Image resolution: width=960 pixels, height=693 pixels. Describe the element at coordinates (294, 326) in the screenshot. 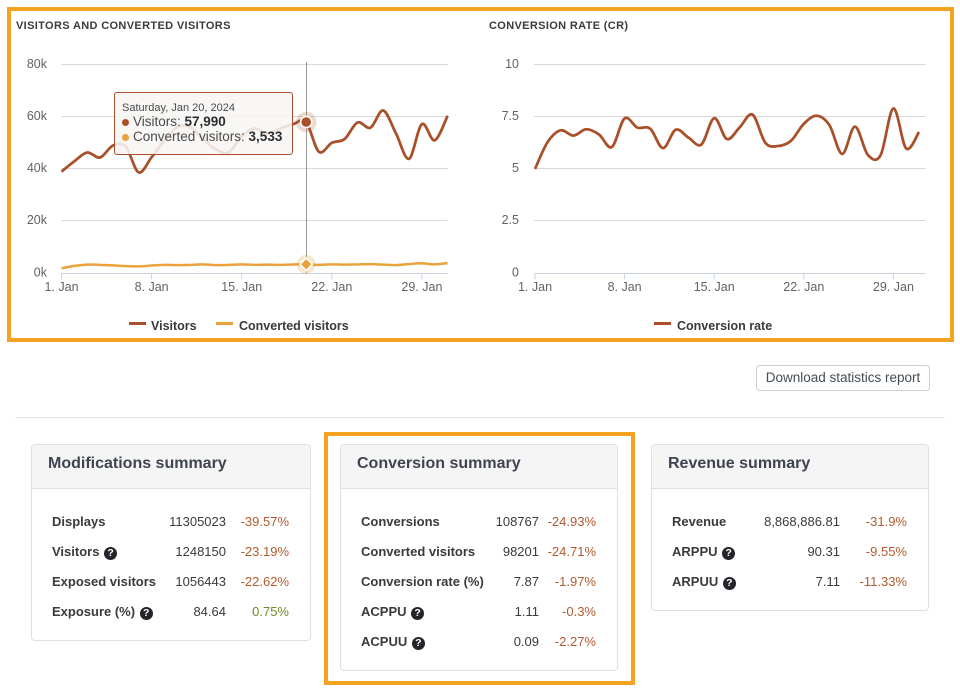

I see `svg-text: Converted visitors` at that location.